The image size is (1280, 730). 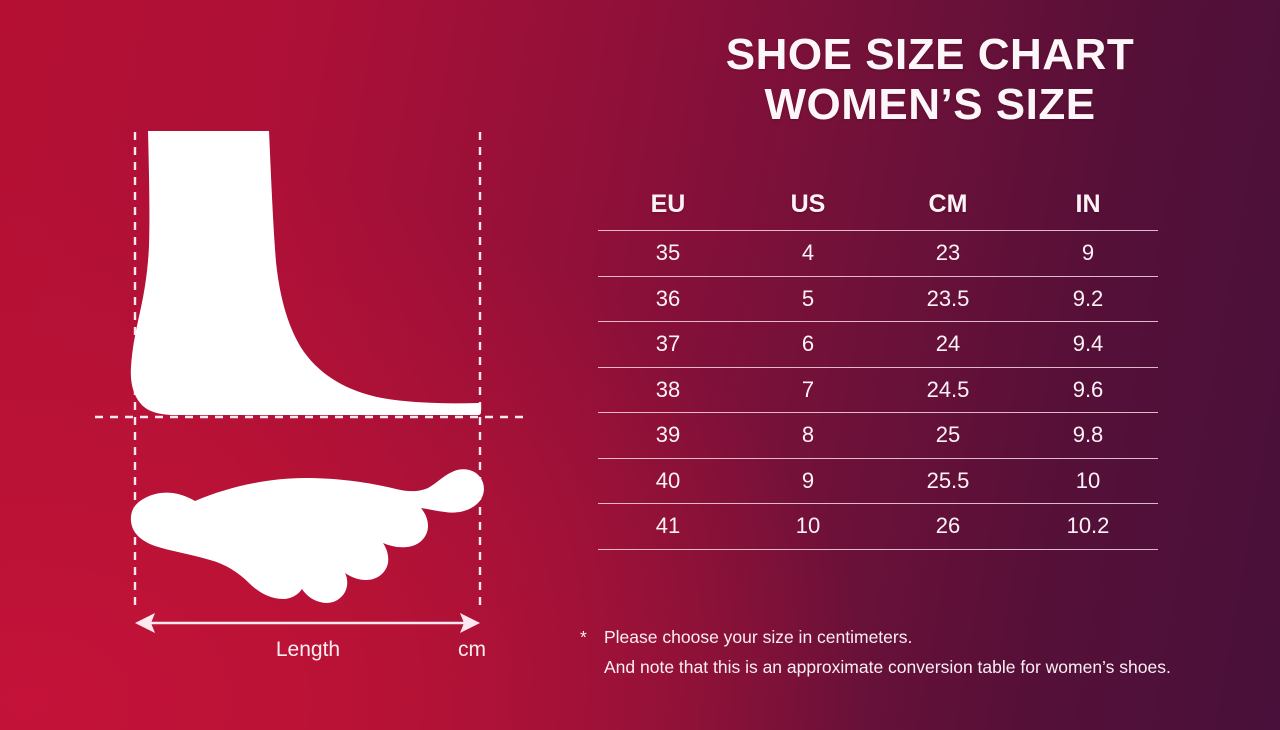 I want to click on column-header-us: US, so click(x=808, y=204).